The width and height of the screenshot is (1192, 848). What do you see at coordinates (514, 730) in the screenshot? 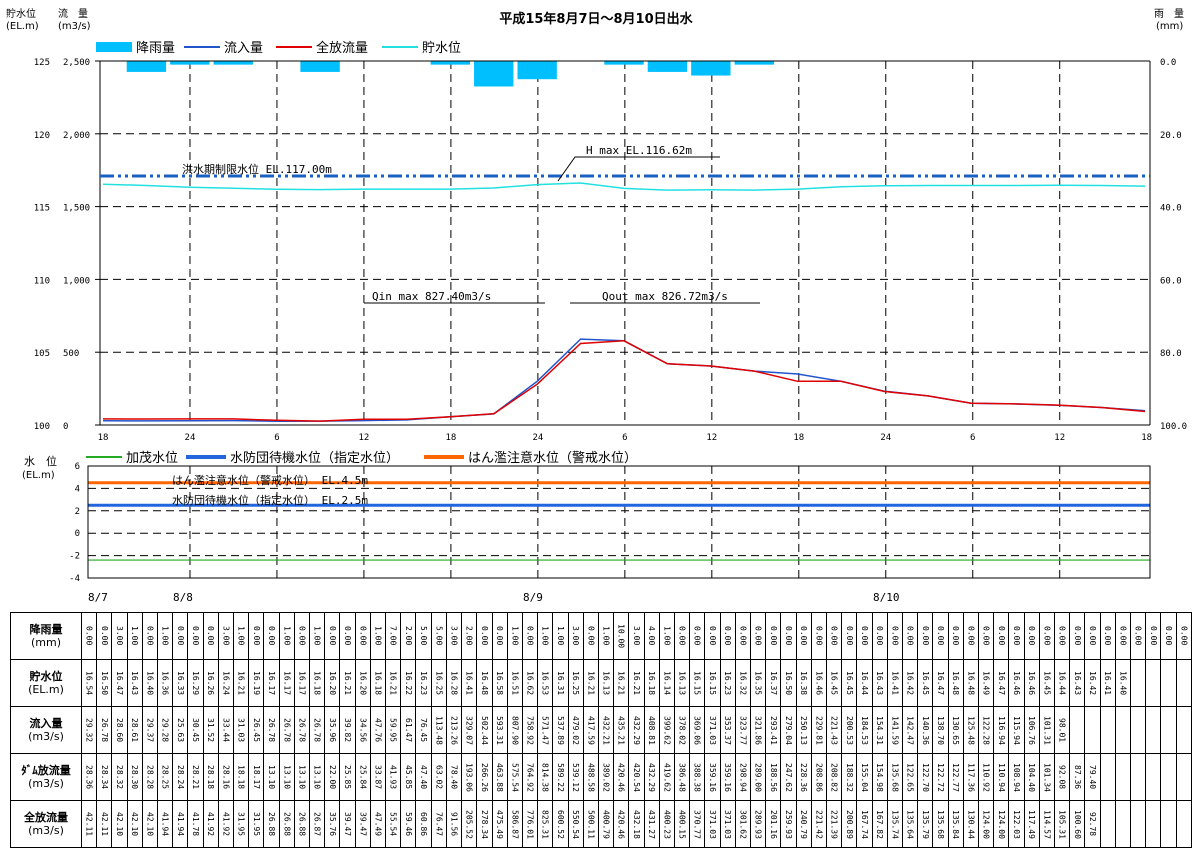
I see `table-cell: 807.90` at bounding box center [514, 730].